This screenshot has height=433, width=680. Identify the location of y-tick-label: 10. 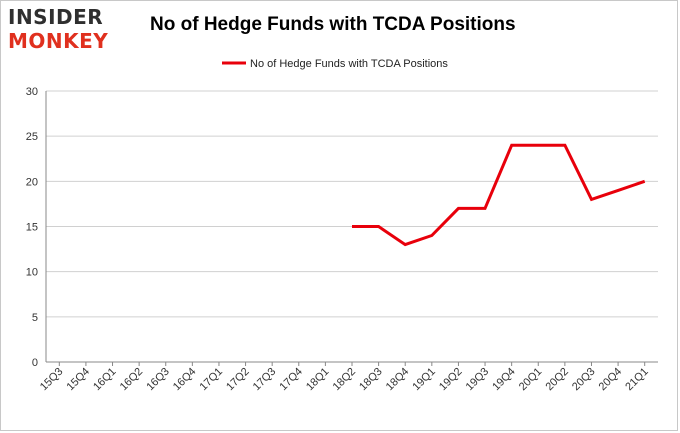
(32, 273).